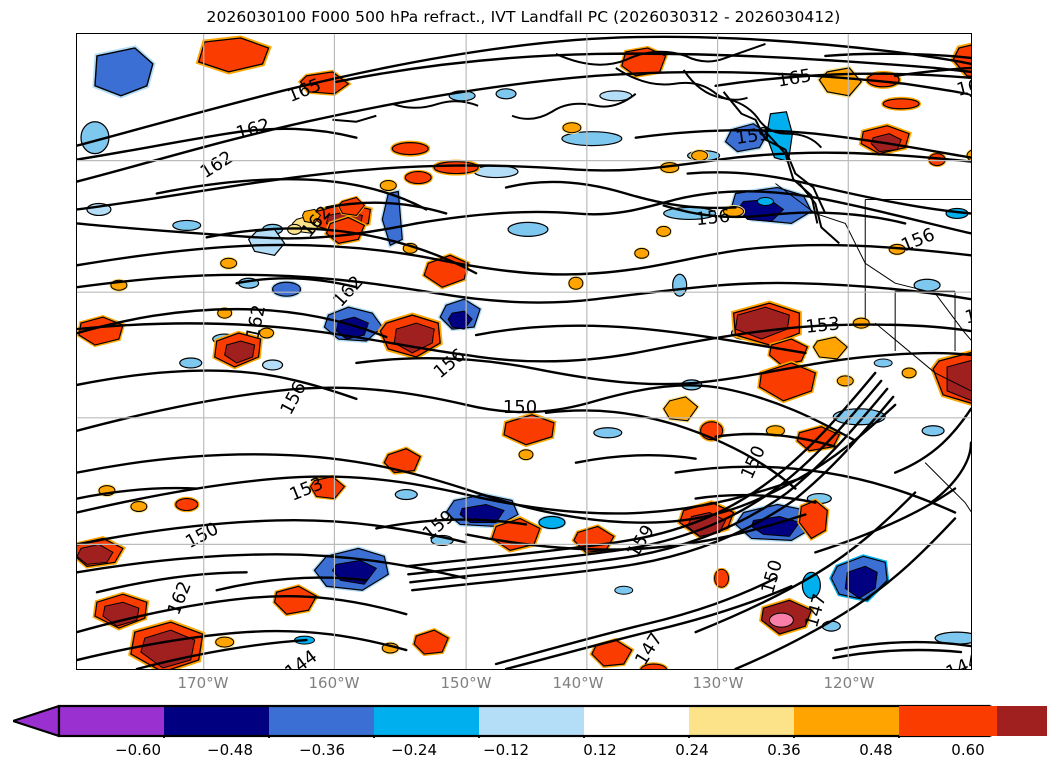  I want to click on contour-label-153a: 153, so click(823, 325).